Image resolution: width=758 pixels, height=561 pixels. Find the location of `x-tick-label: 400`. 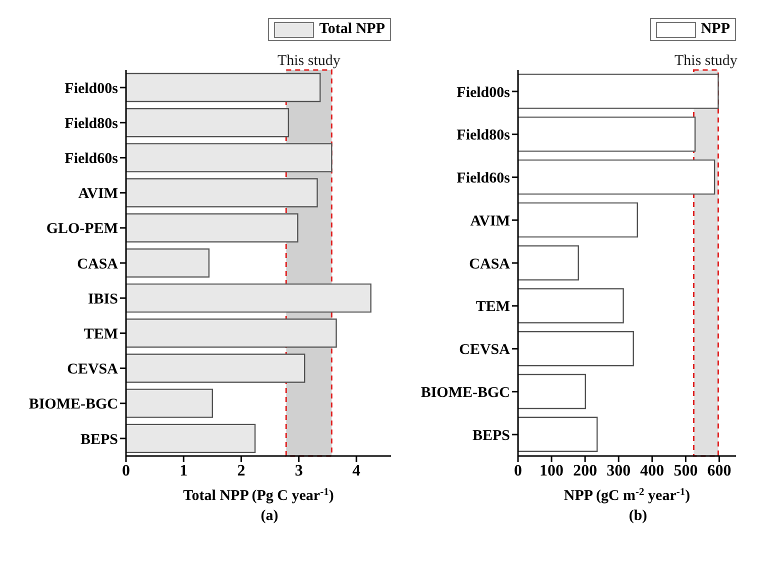

x-tick-label: 400 is located at coordinates (652, 471).